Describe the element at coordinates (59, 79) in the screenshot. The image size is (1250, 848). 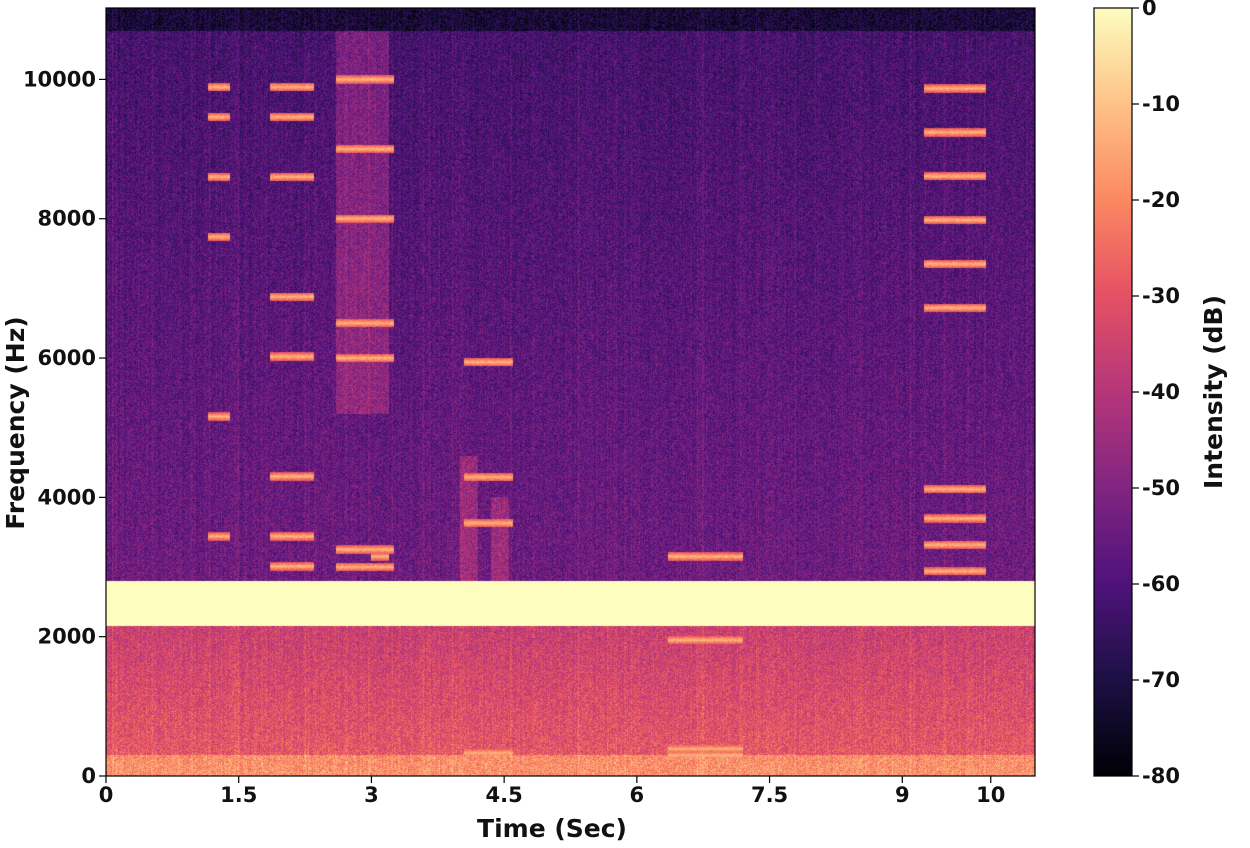
I see `y-tick-label: 10000` at that location.